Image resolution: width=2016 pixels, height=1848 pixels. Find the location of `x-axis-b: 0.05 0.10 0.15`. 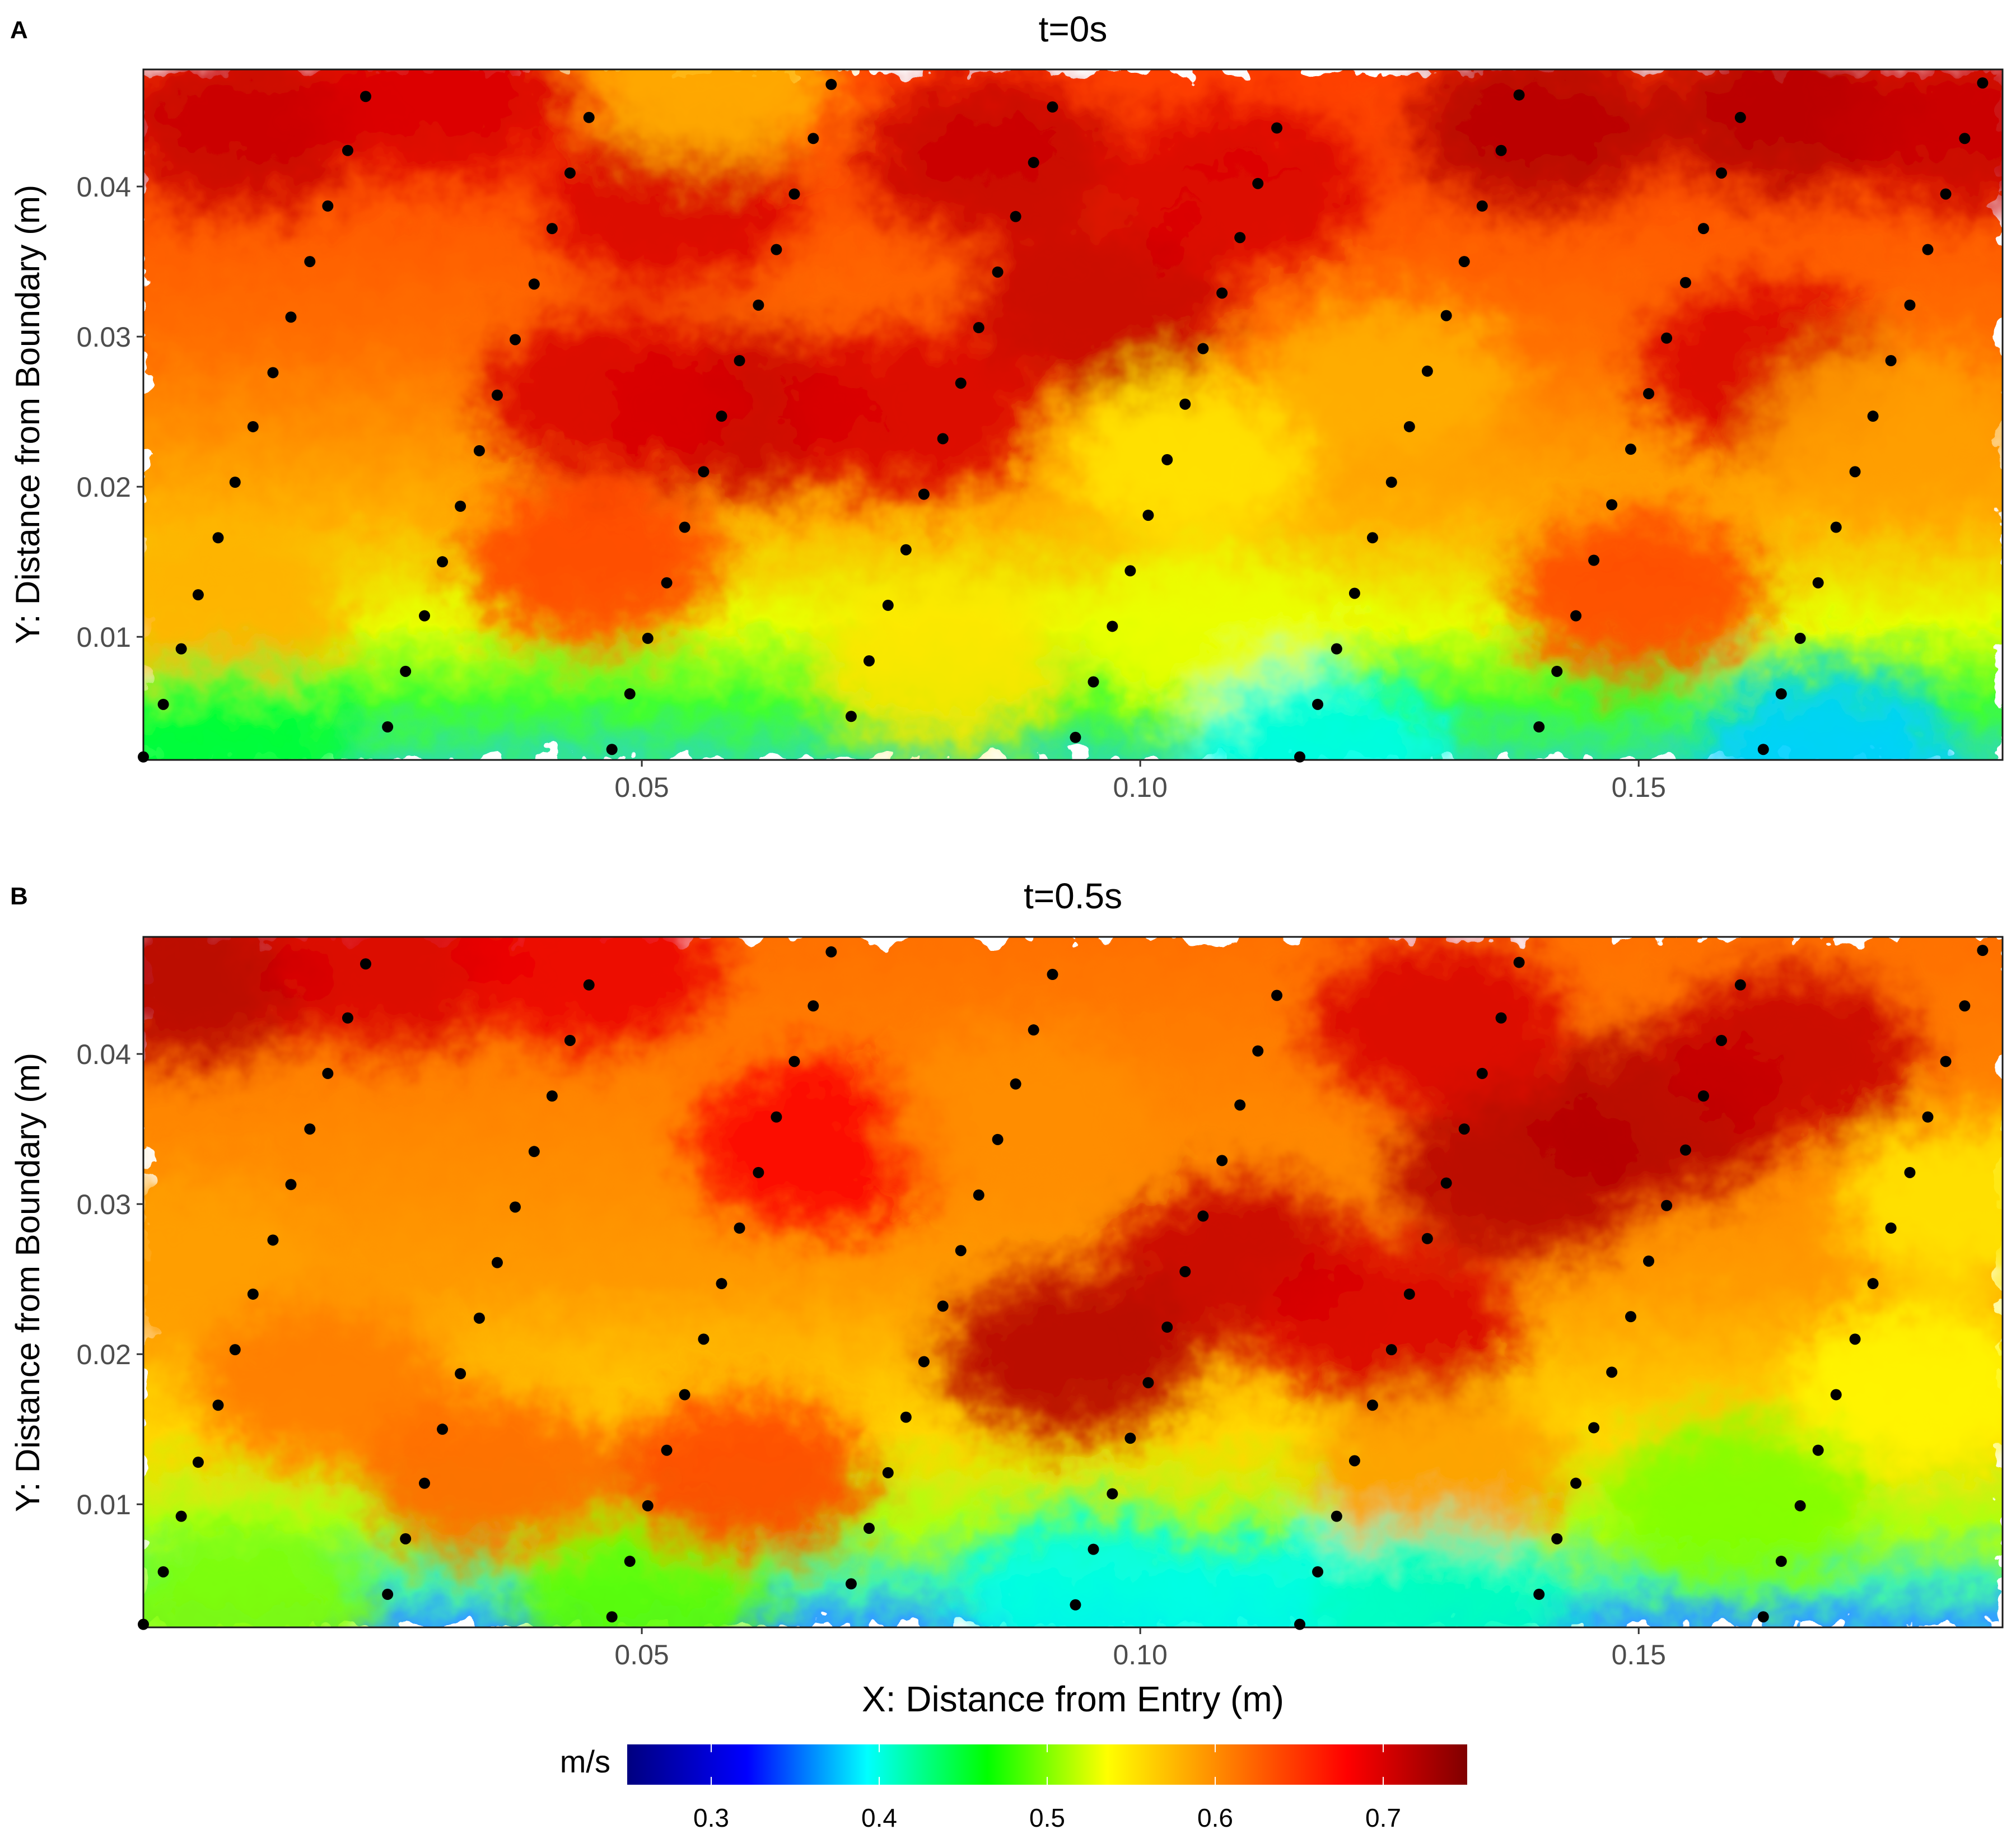

x-axis-b: 0.05 0.10 0.15 is located at coordinates (1140, 1649).